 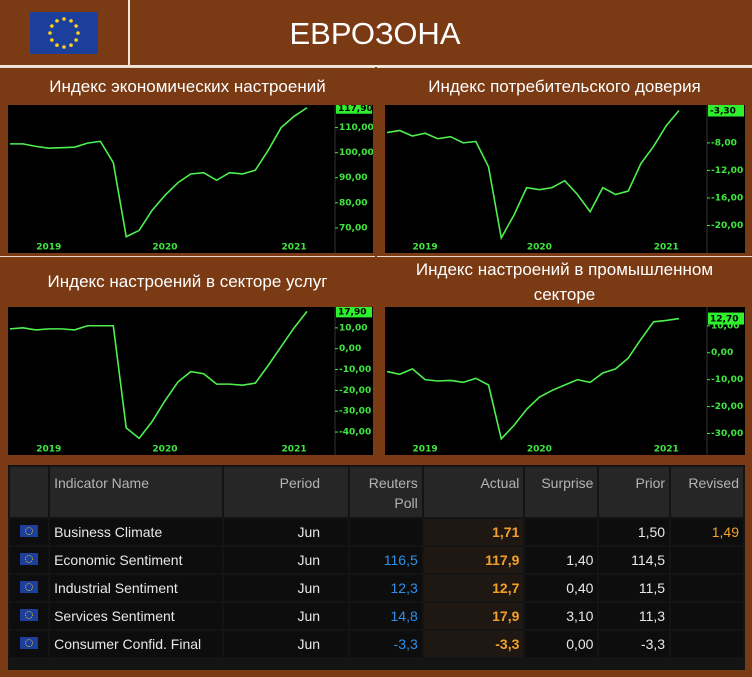 I want to click on table-cell: Industrial Sentiment, so click(x=136, y=588).